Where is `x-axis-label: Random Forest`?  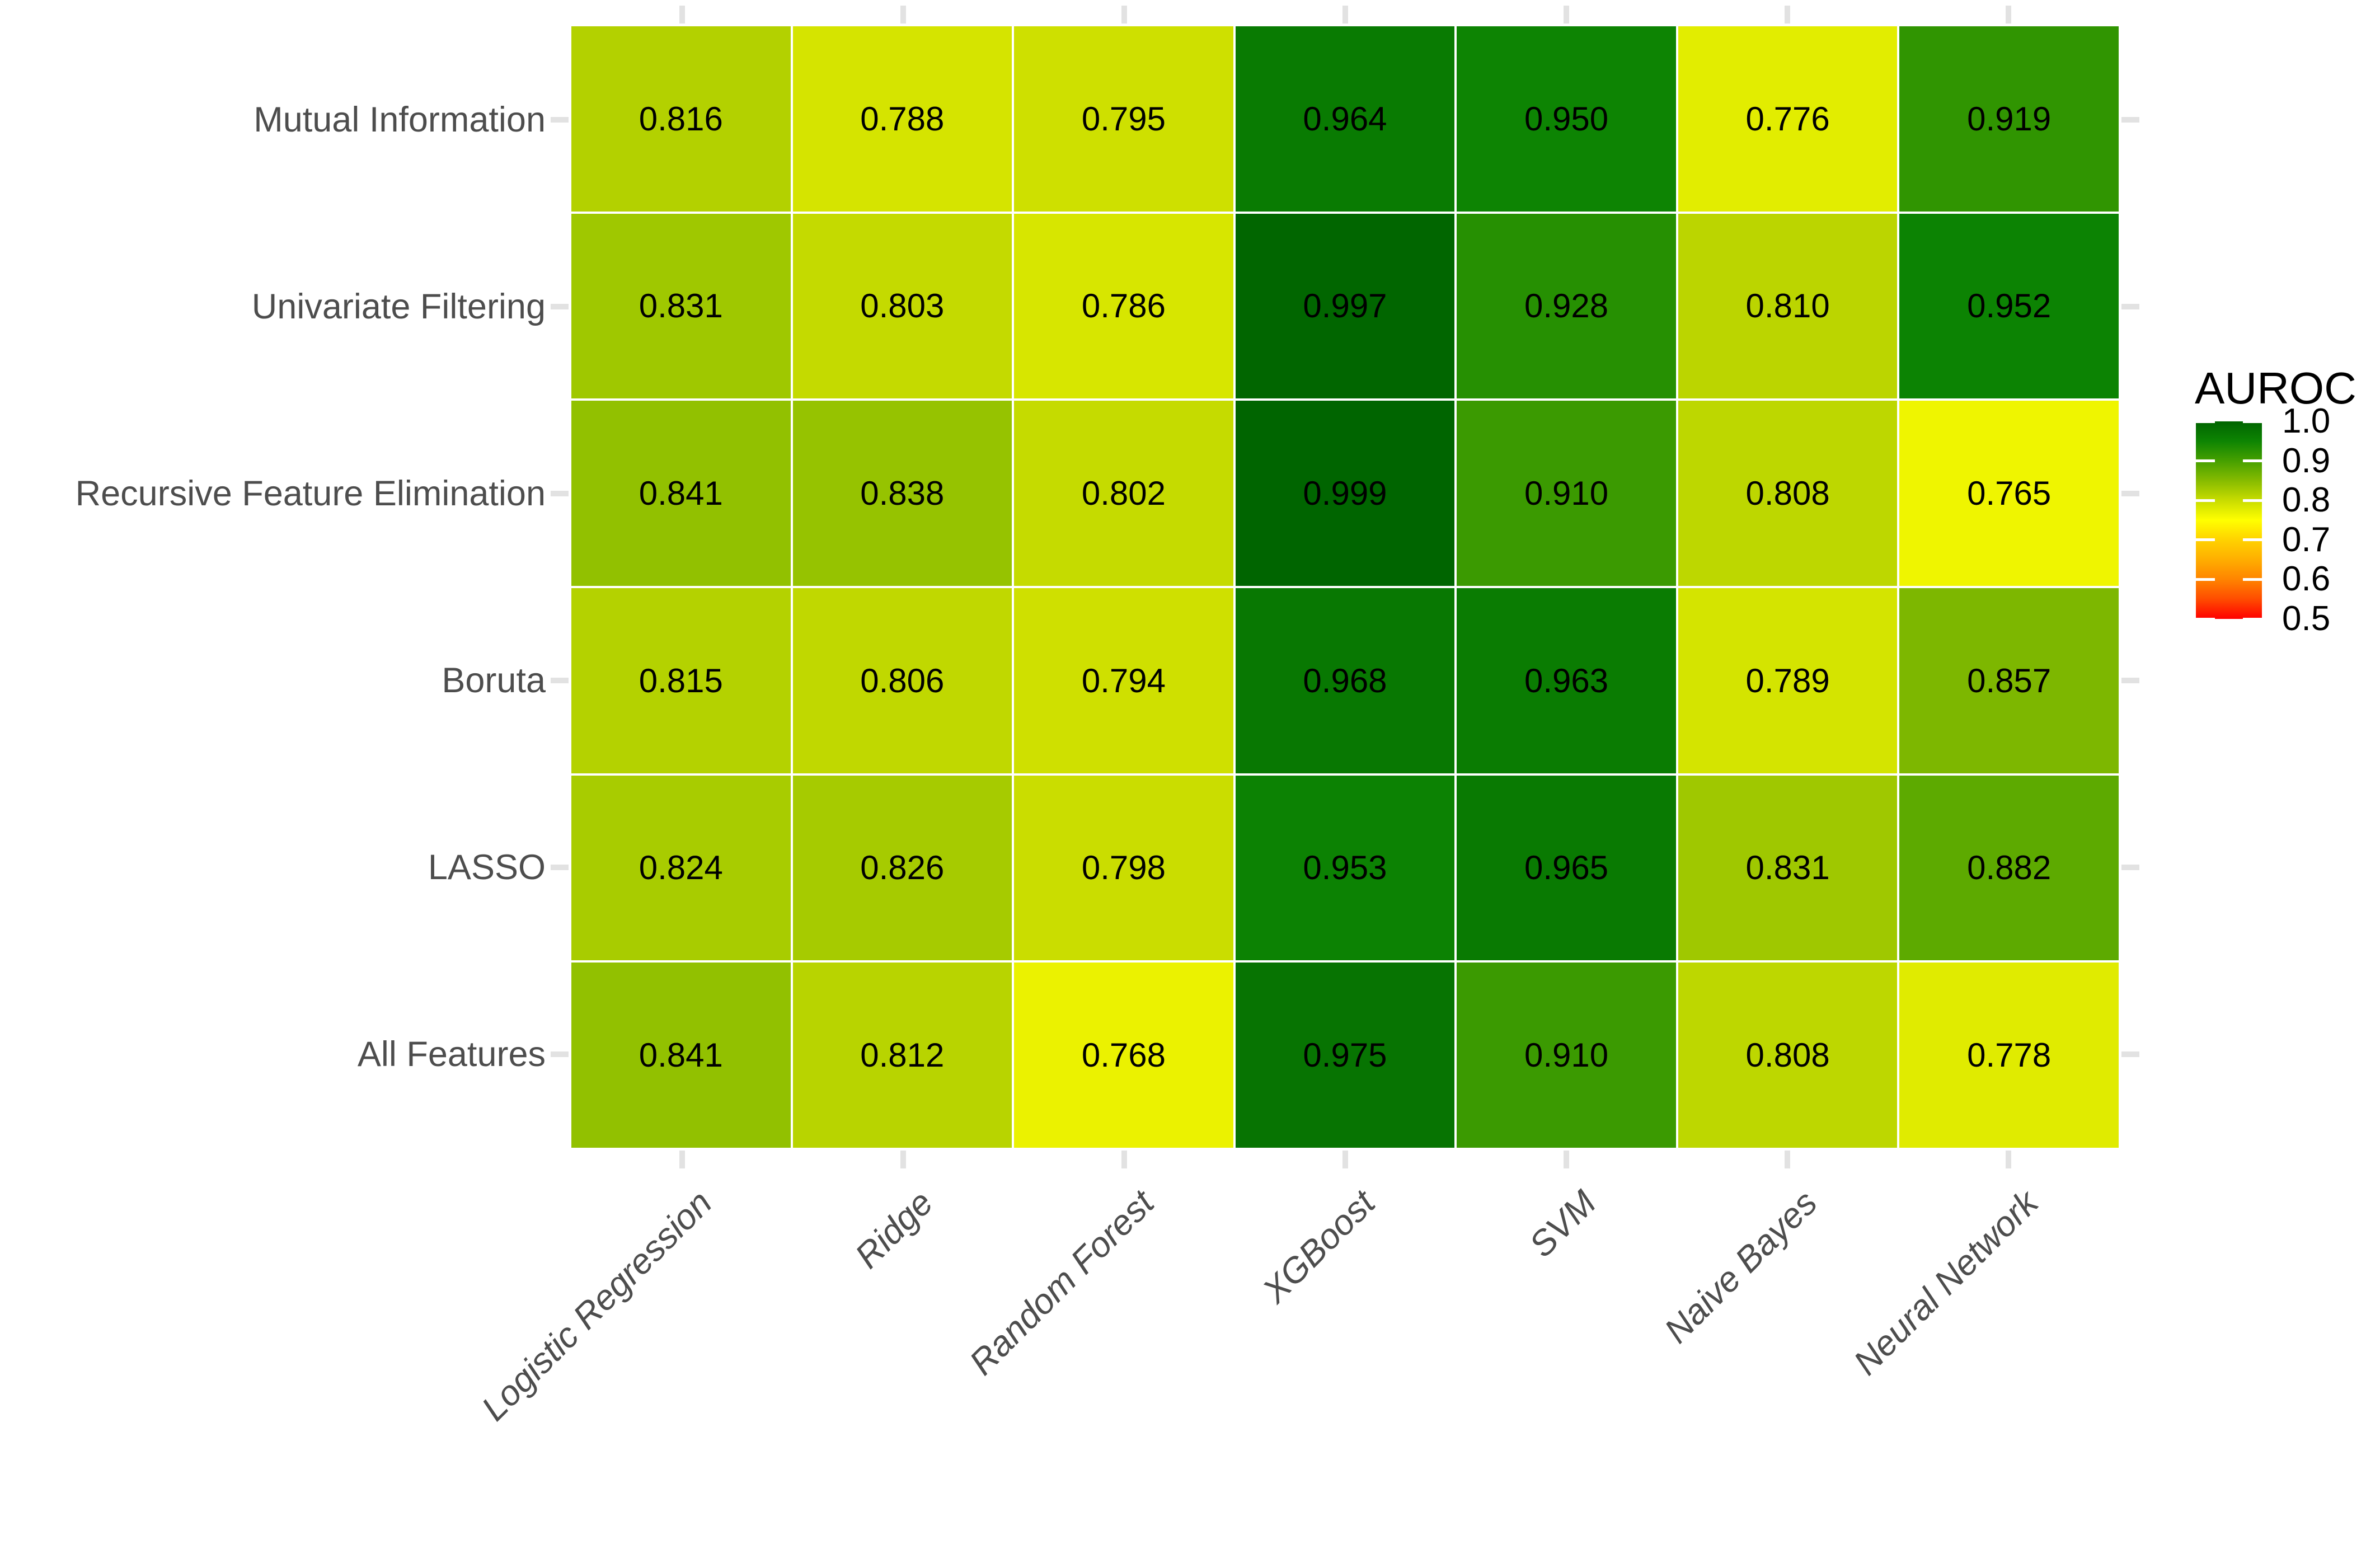 x-axis-label: Random Forest is located at coordinates (1062, 1283).